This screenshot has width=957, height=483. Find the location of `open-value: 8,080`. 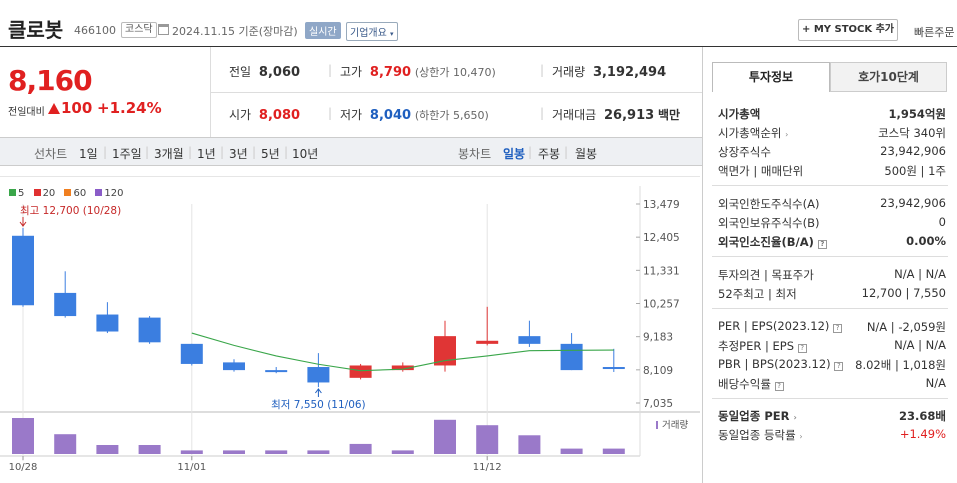

open-value: 8,080 is located at coordinates (279, 115).